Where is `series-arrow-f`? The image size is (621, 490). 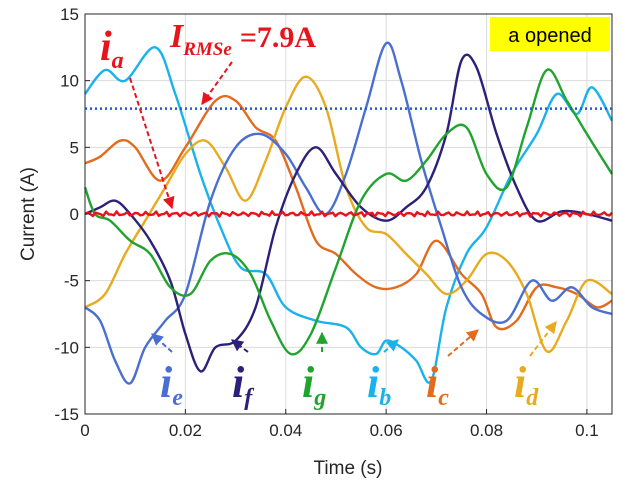
series-arrow-f is located at coordinates (240, 346).